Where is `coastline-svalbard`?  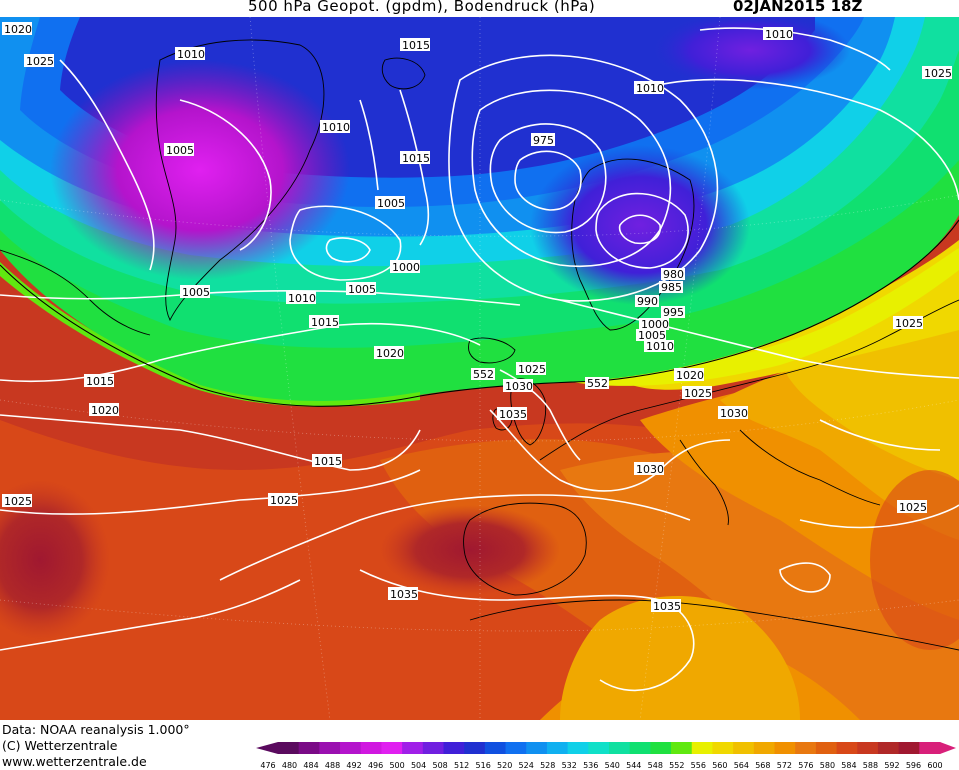 coastline-svalbard is located at coordinates (403, 73).